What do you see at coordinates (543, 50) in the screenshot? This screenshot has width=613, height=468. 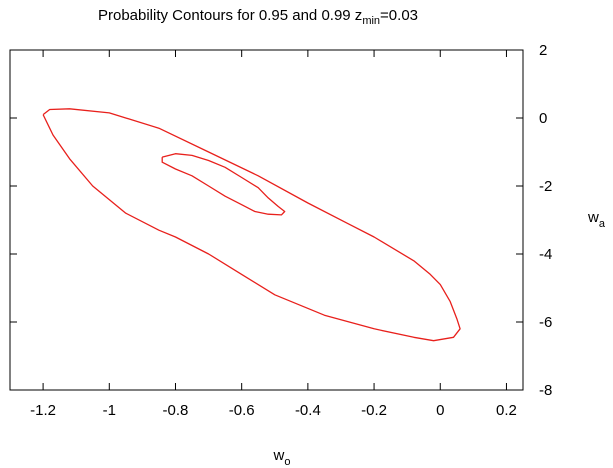 I see `y-tick-label: 2` at bounding box center [543, 50].